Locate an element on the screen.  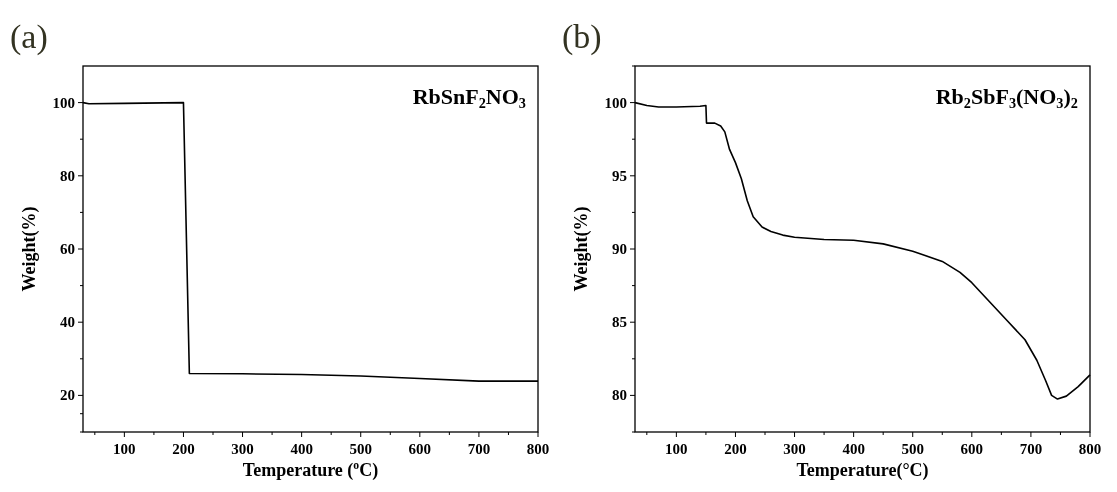
y-tick-label: 90 is located at coordinates (619, 249).